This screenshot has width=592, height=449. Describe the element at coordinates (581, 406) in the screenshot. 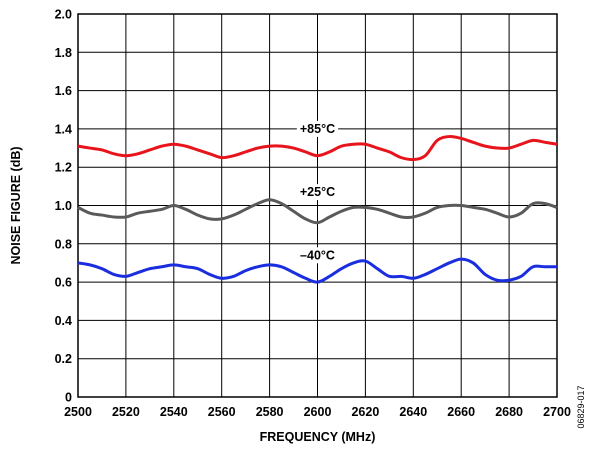

I see `figure-code: 06829-017` at that location.